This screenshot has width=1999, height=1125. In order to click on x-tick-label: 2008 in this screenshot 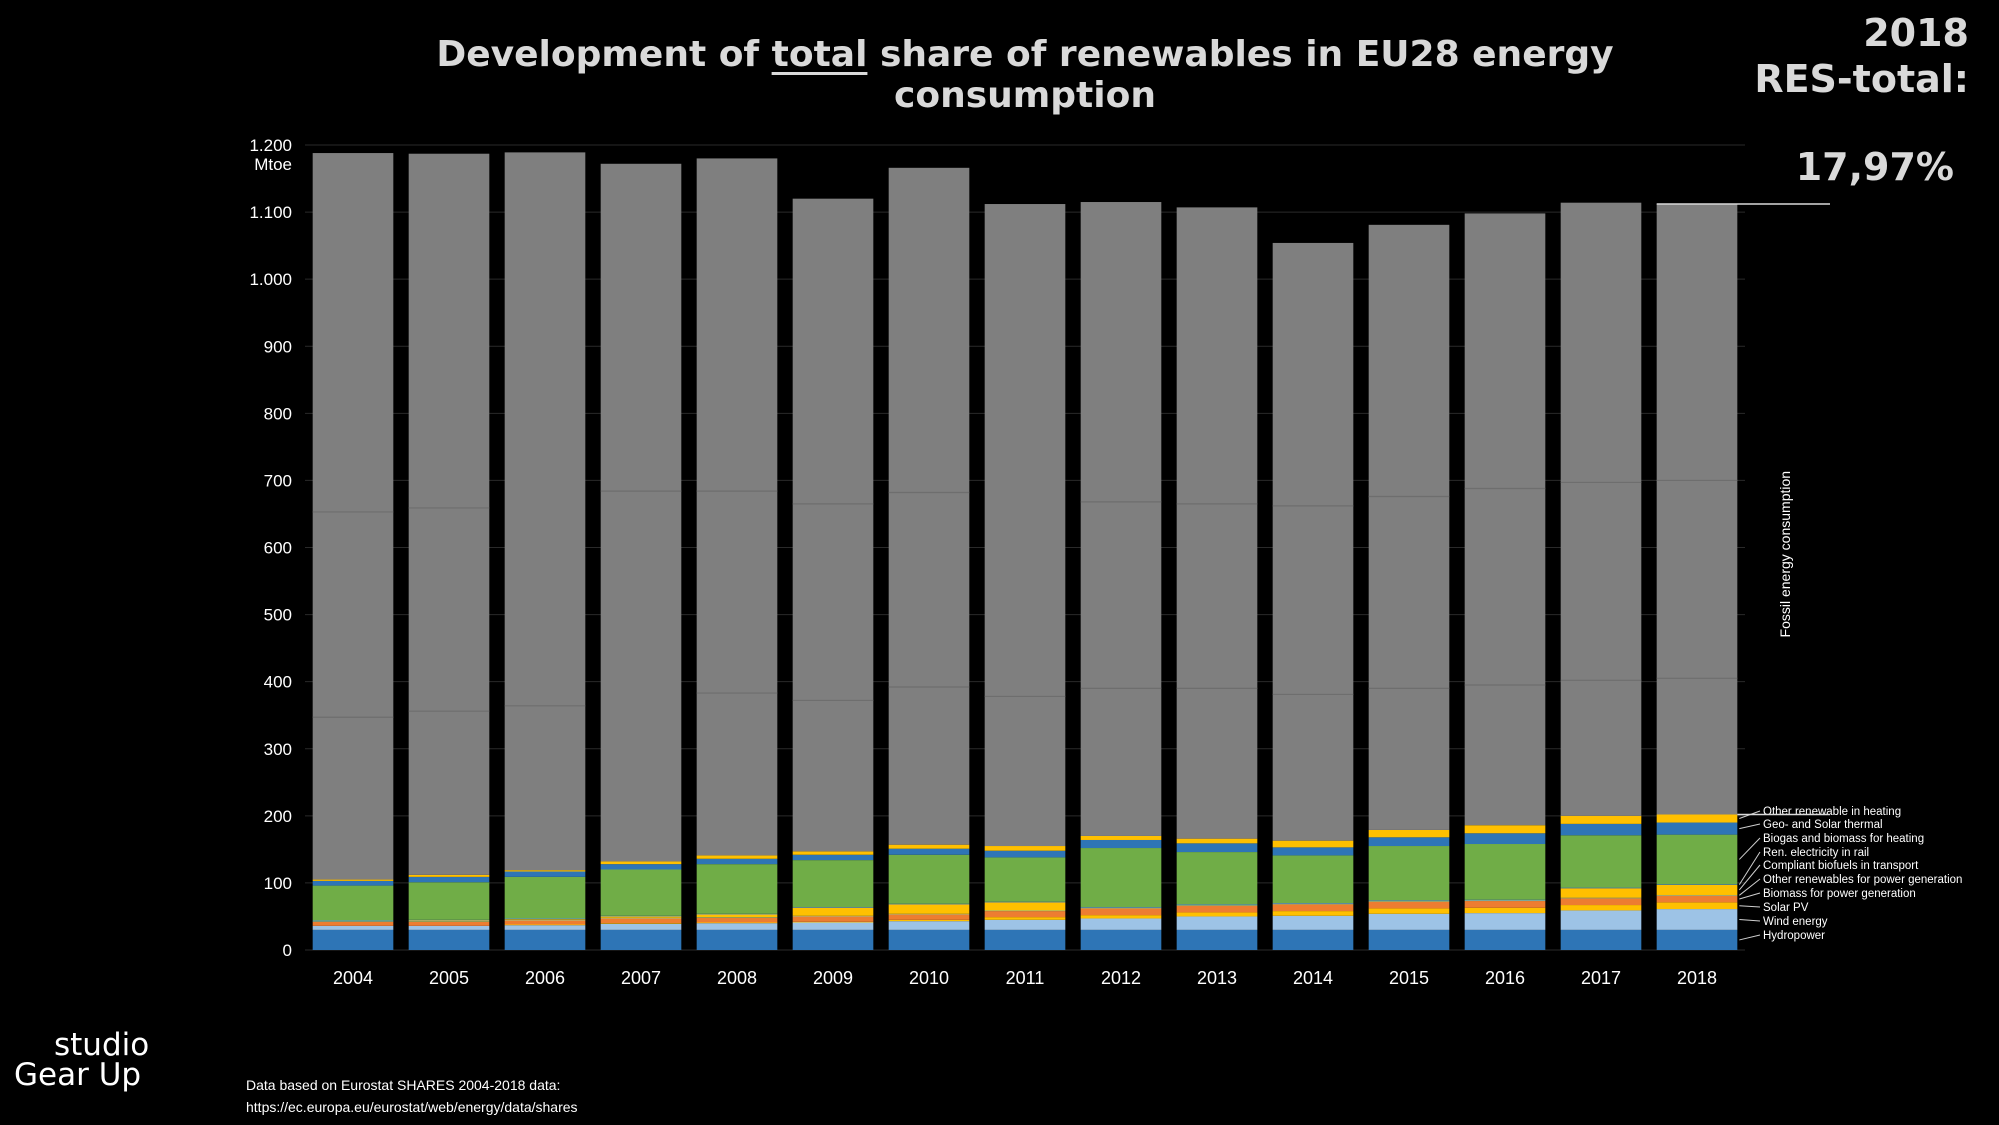, I will do `click(737, 978)`.